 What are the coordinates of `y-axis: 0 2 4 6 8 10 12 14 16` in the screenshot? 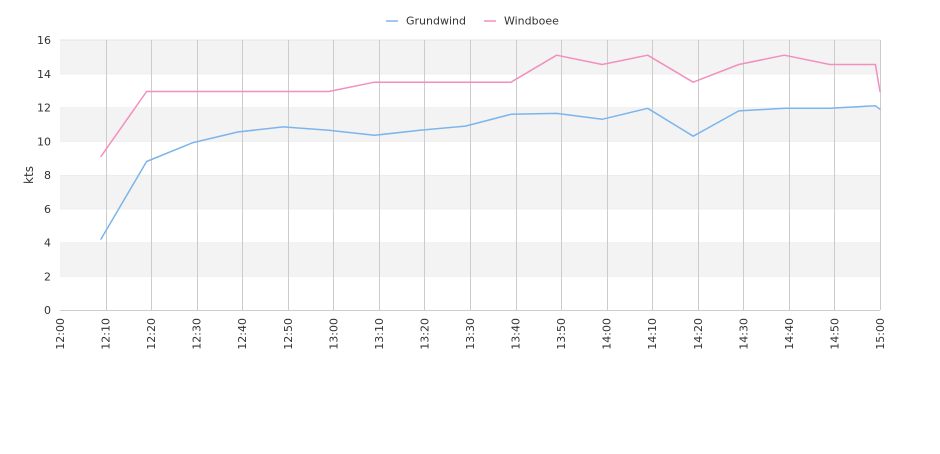 It's located at (44, 175).